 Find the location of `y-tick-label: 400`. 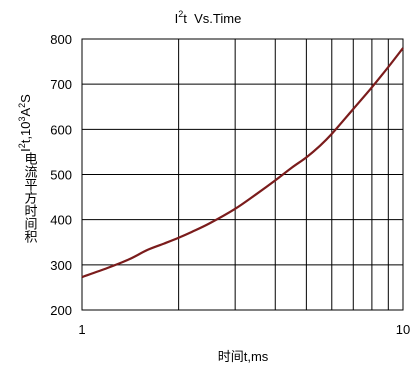

y-tick-label: 400 is located at coordinates (61, 220).